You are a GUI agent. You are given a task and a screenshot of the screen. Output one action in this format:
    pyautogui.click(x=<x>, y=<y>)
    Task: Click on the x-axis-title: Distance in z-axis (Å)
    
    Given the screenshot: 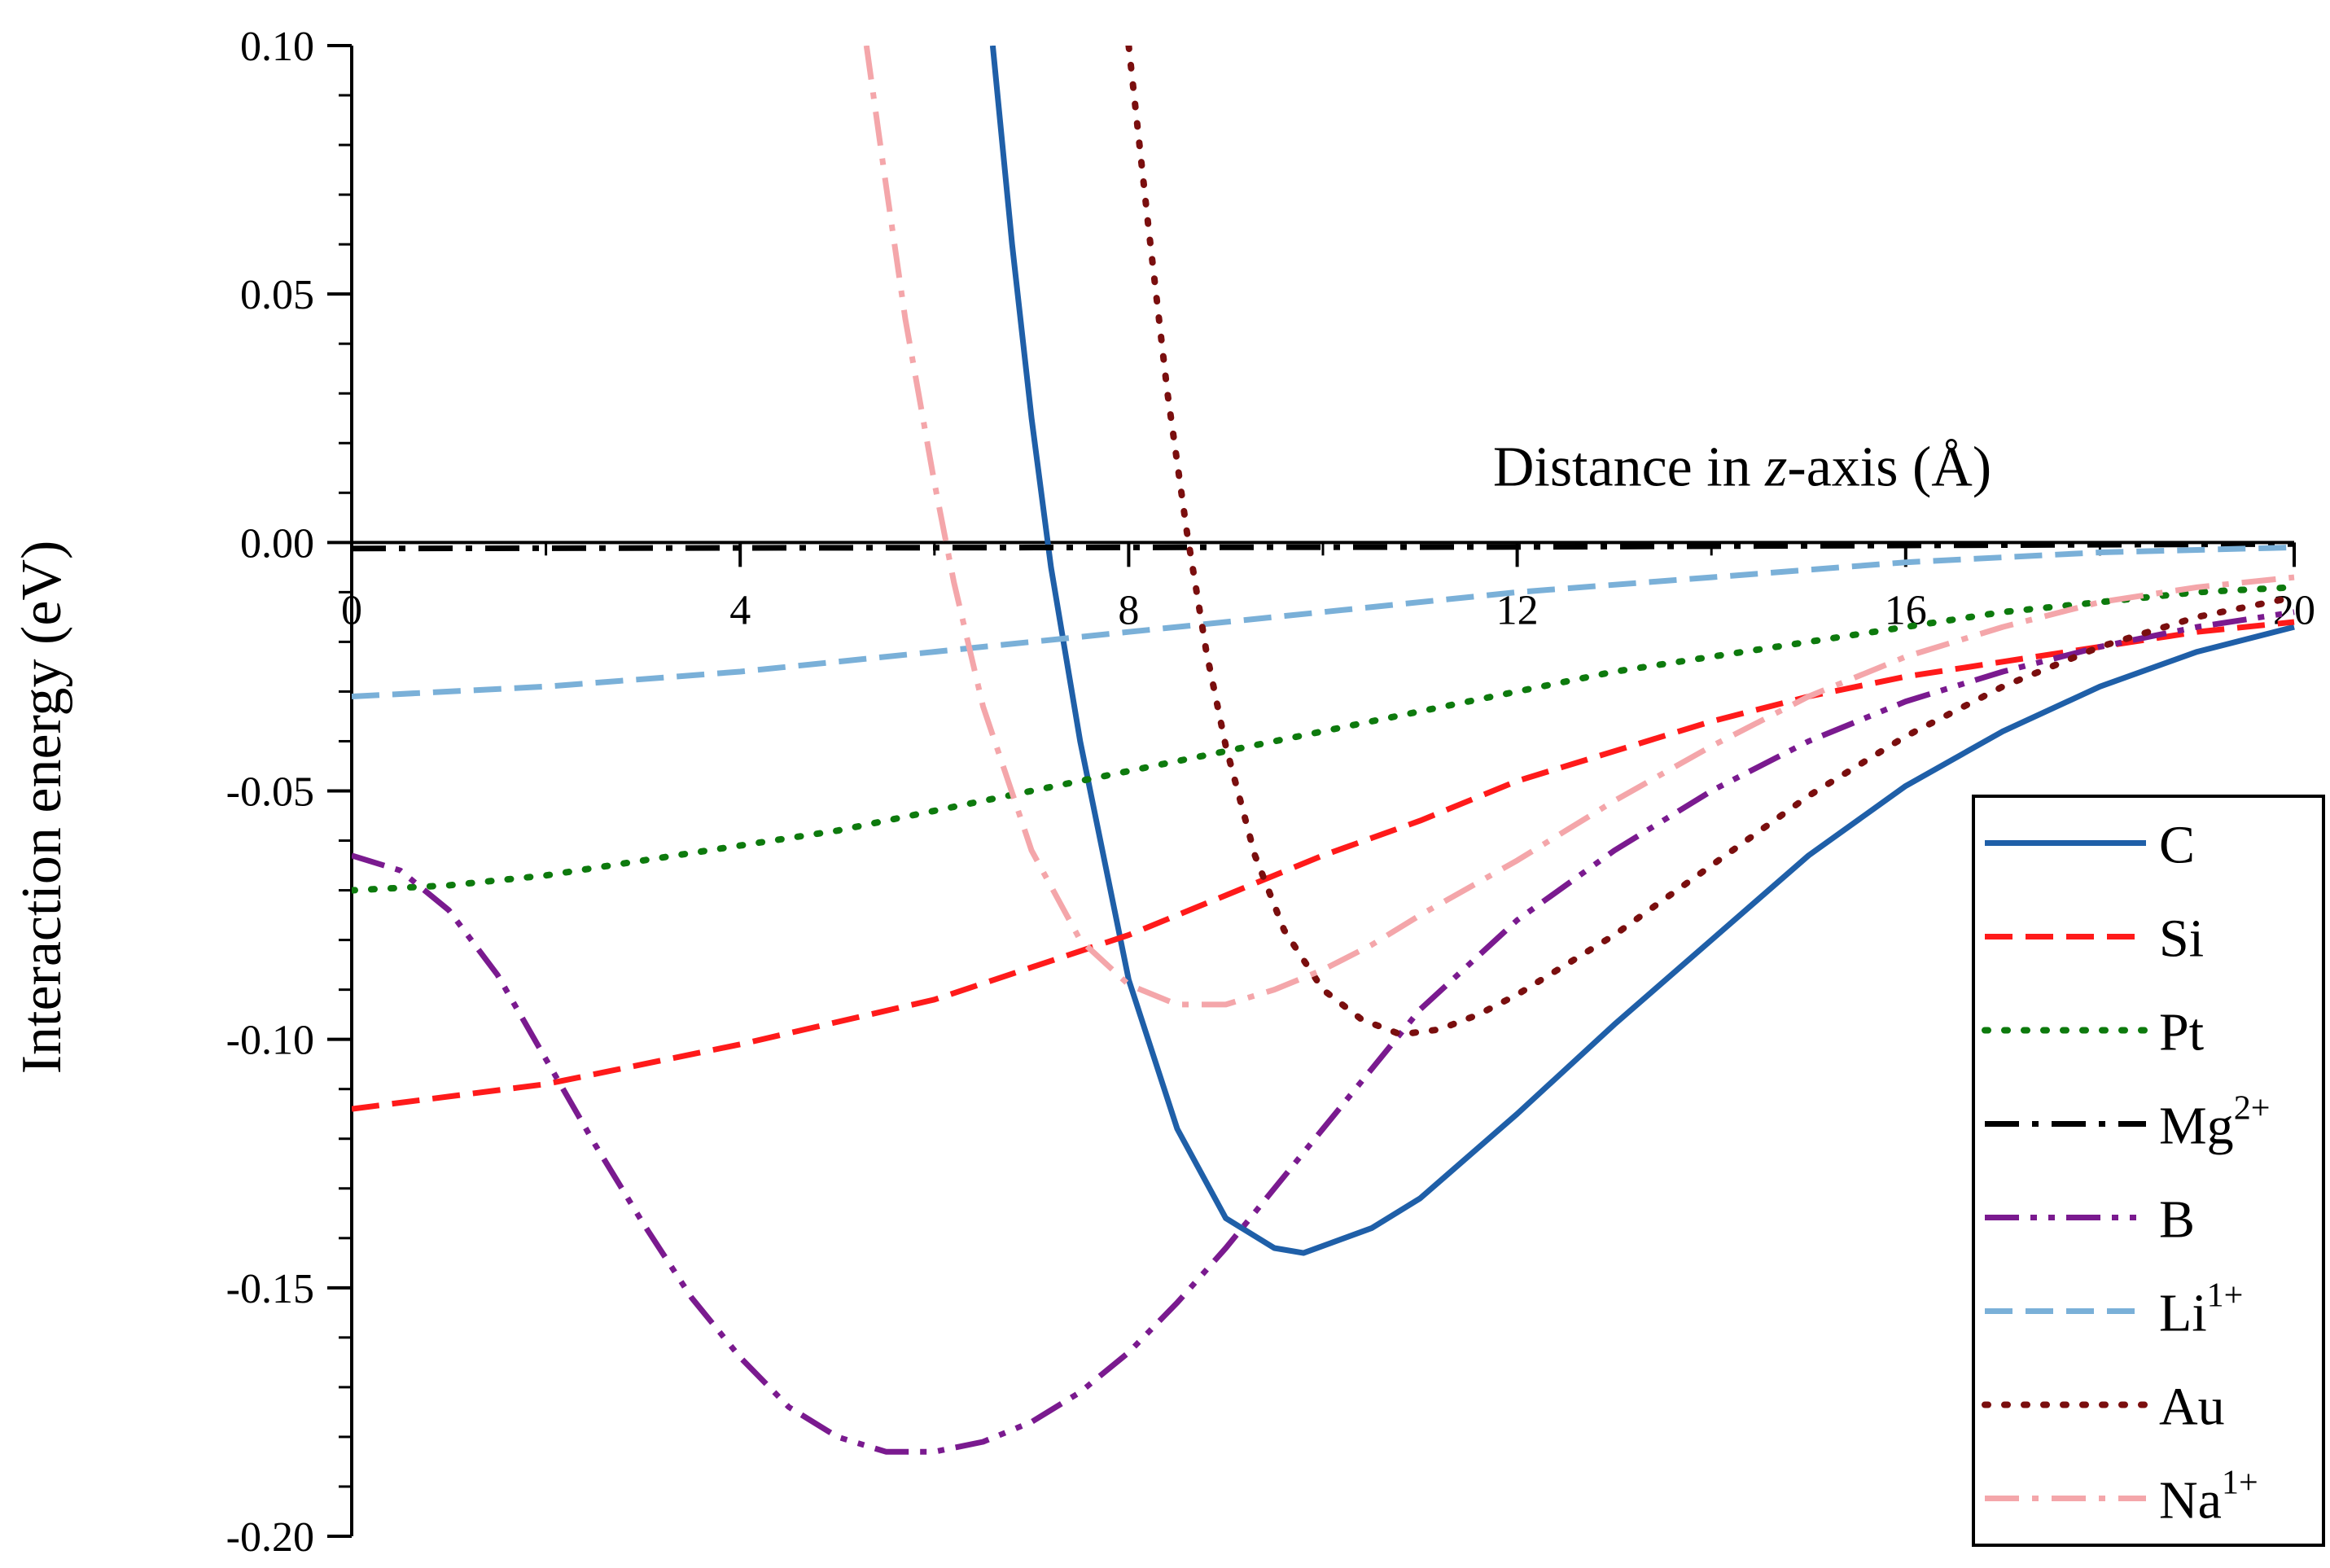 What is the action you would take?
    pyautogui.click(x=1742, y=467)
    